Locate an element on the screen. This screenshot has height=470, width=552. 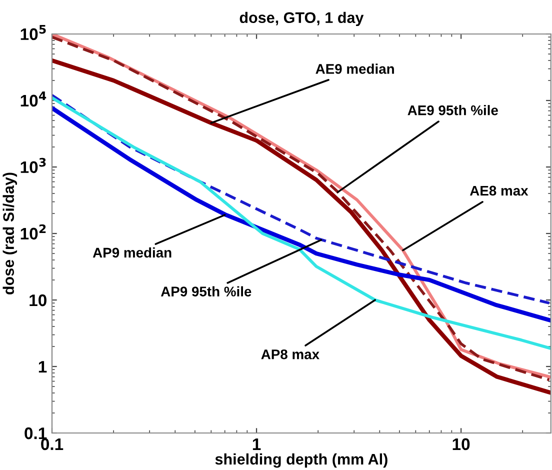
annotation: AP8 max is located at coordinates (290, 354).